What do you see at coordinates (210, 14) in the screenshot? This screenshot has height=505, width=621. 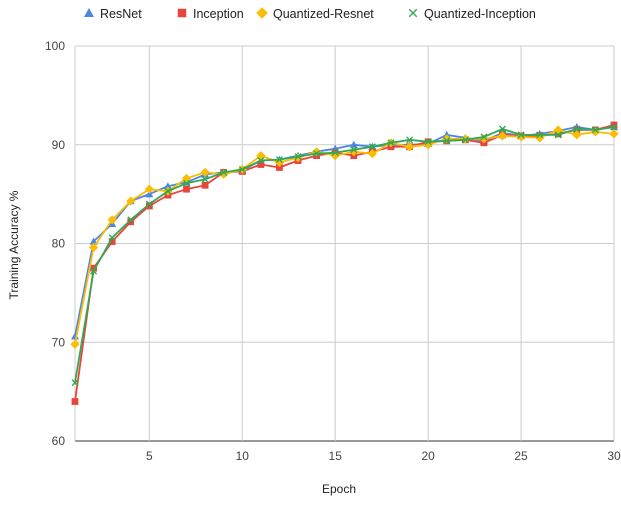 I see `legend-item-inception: Inception` at bounding box center [210, 14].